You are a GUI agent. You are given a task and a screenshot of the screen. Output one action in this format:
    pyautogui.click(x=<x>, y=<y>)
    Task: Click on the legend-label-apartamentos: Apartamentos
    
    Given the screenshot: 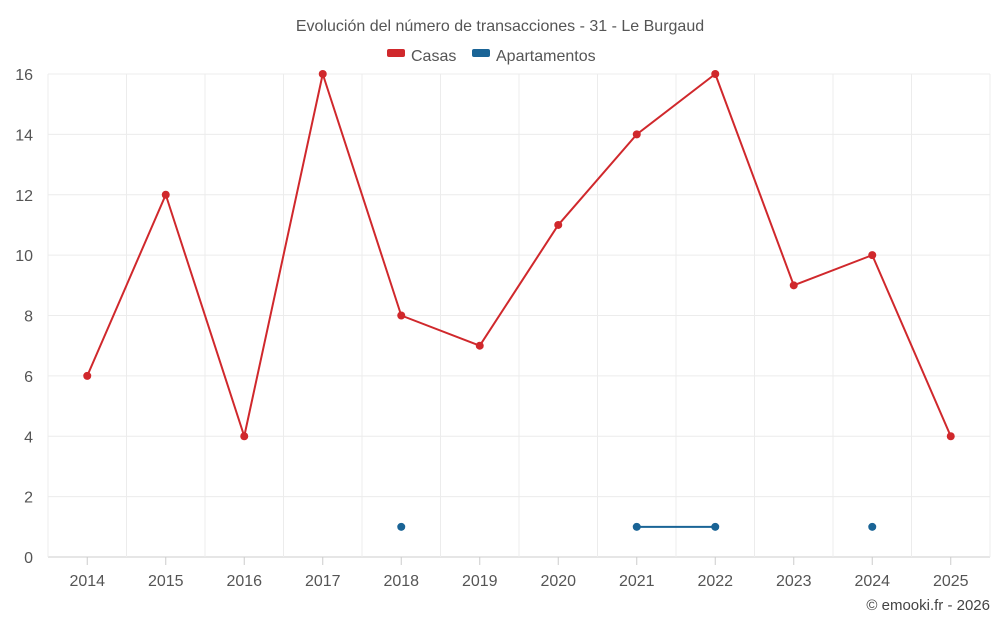 What is the action you would take?
    pyautogui.click(x=546, y=56)
    